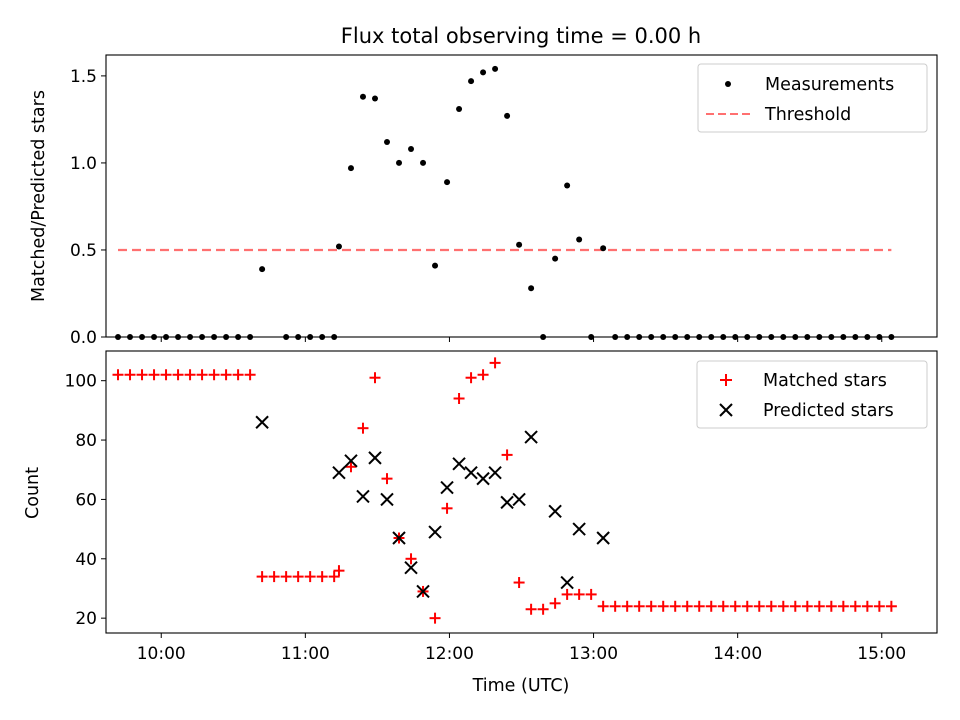 The image size is (960, 720). What do you see at coordinates (521, 648) in the screenshot?
I see `bottom-x-ticks: 10:00 11:00 12:00 13:00 14:00 15:00` at bounding box center [521, 648].